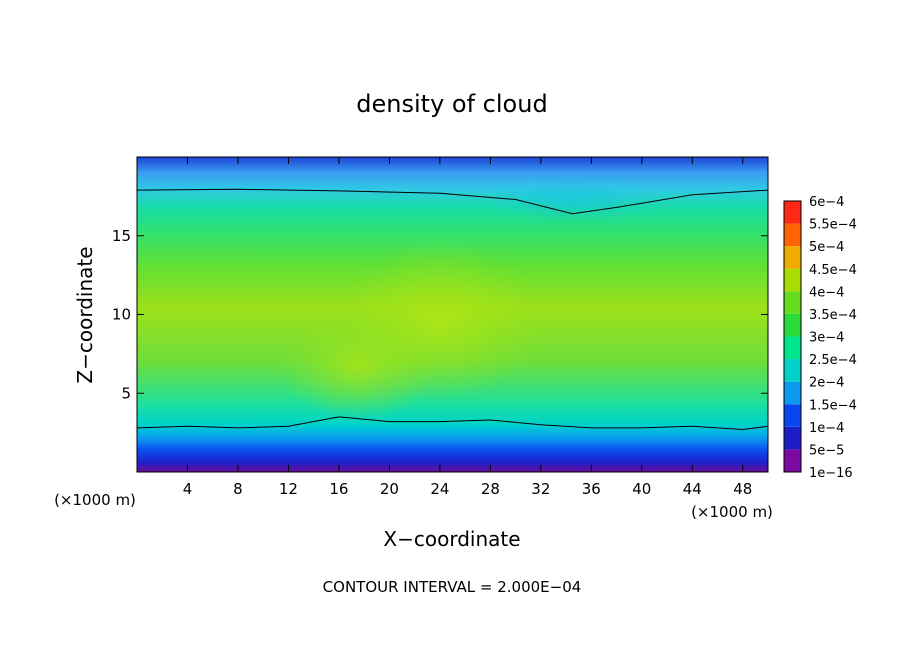 This screenshot has height=654, width=904. I want to click on x-tick-label: 4, so click(188, 489).